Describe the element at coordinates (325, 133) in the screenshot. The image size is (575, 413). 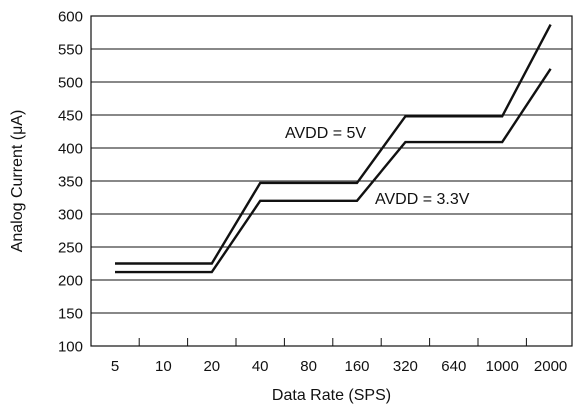
I see `series-label-avdd-5v: AVDD = 5V` at that location.